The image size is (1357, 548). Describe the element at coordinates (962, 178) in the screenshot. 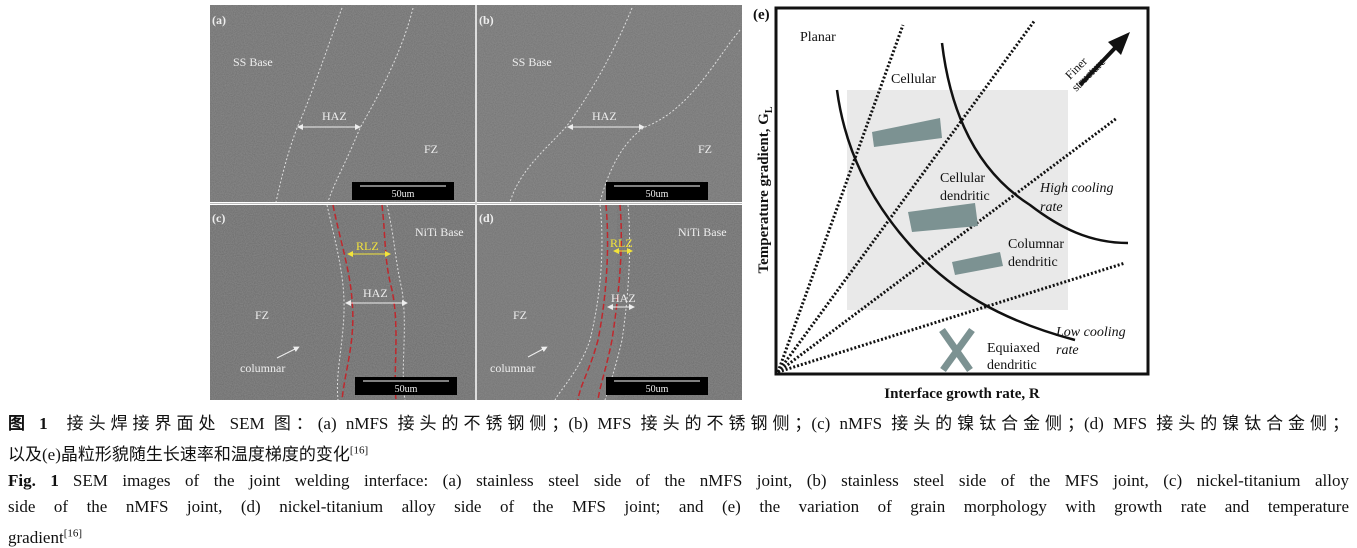

I see `region-cellular-dendritic-1: Cellular` at that location.